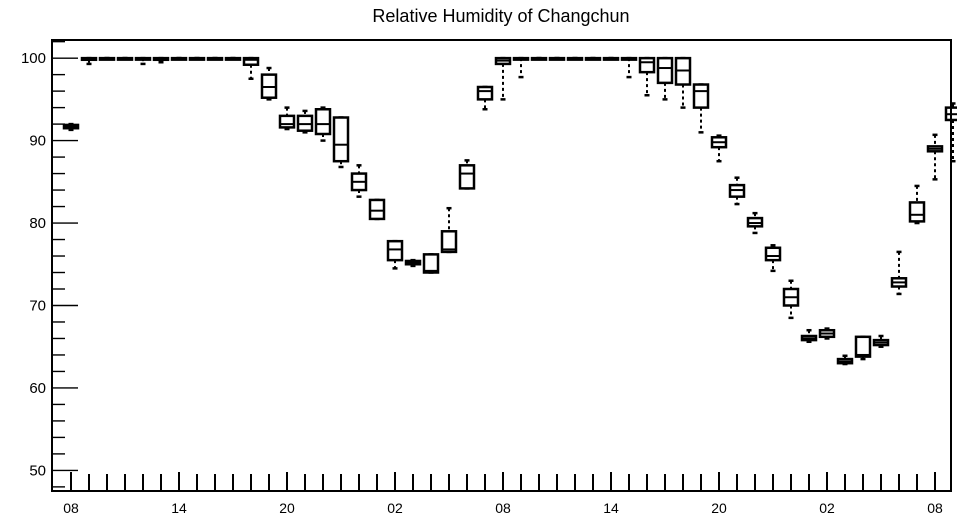  I want to click on y-tick-label: 100, so click(33, 58).